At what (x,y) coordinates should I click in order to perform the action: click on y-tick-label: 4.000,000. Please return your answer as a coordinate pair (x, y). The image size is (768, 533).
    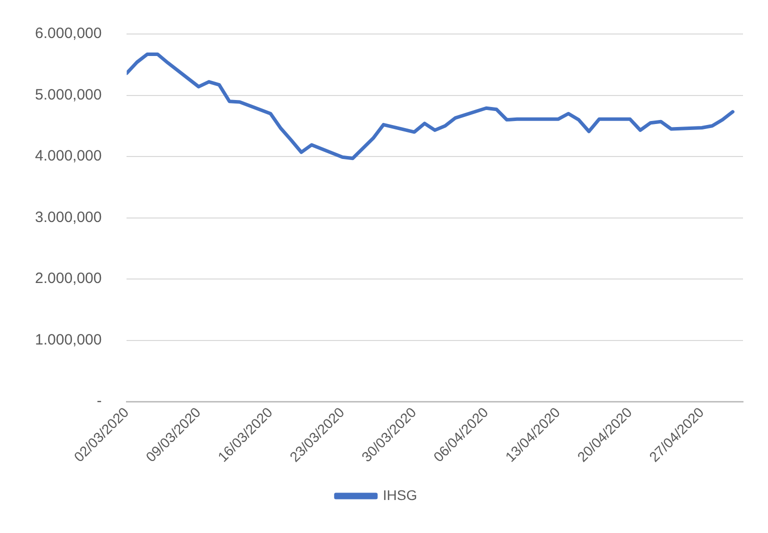
    Looking at the image, I should click on (68, 156).